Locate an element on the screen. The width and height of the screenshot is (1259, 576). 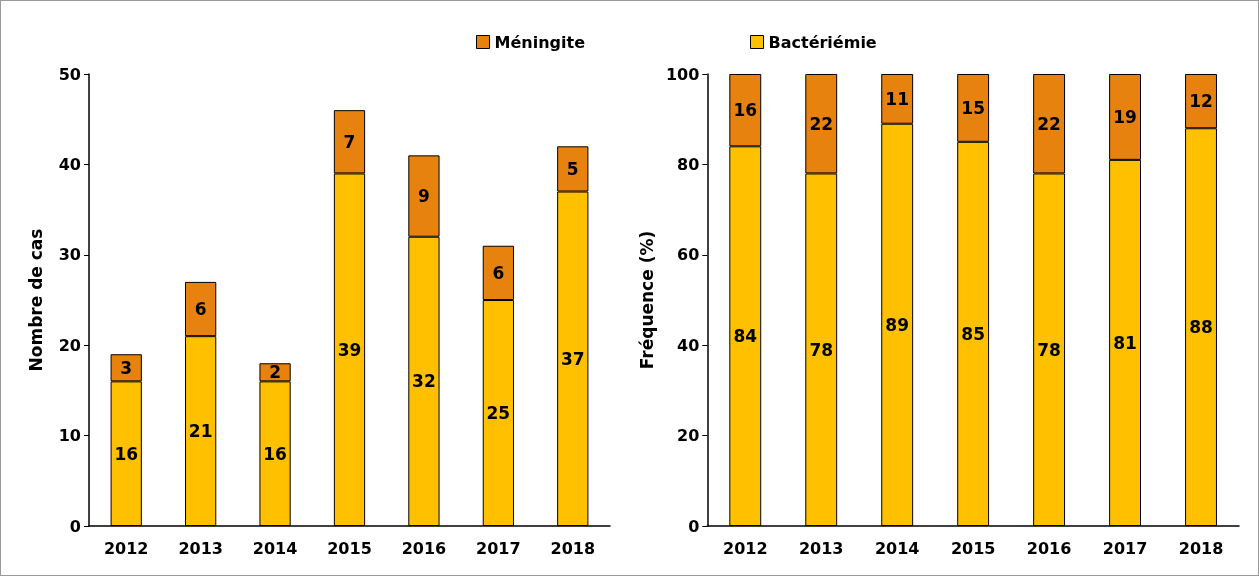
data-label: 85 is located at coordinates (973, 333).